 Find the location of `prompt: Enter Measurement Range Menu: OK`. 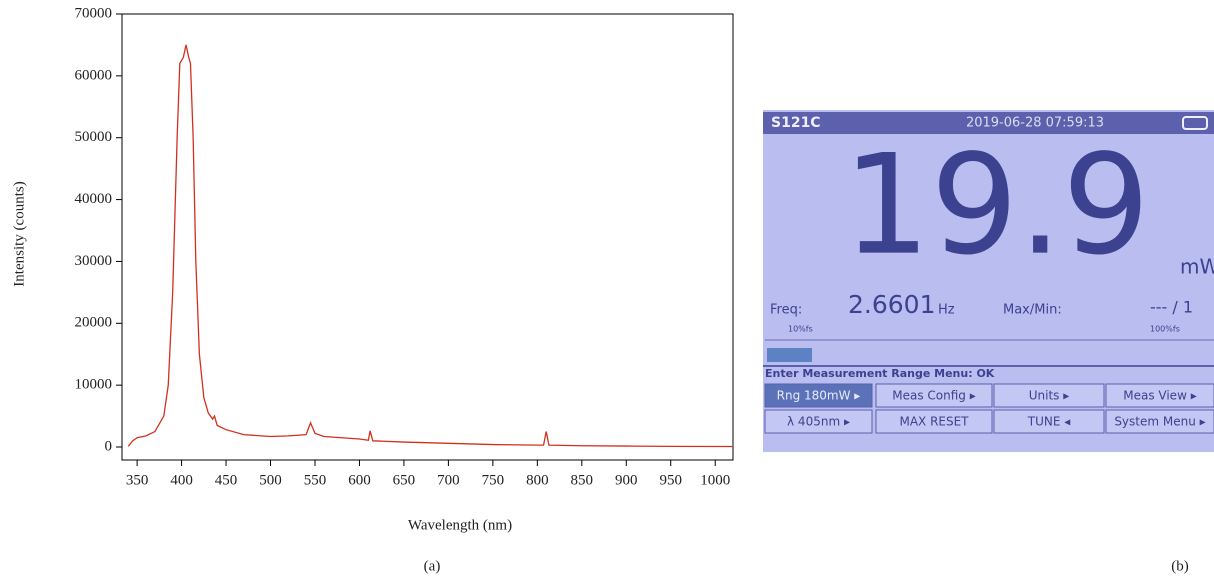

prompt: Enter Measurement Range Menu: OK is located at coordinates (880, 373).